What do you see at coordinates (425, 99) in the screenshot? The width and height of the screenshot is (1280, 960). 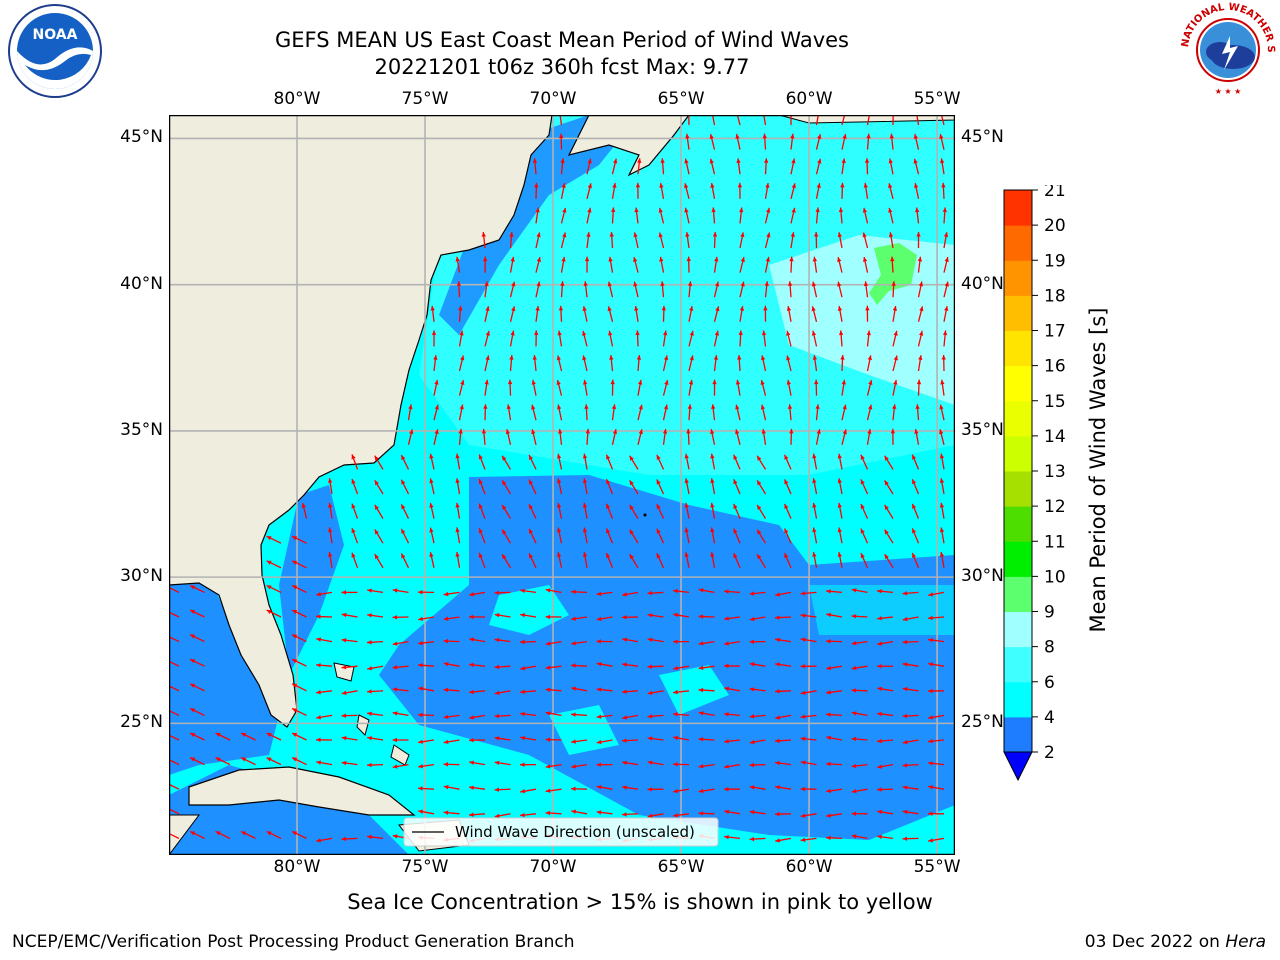 I see `lon-tick-label-top: 75°W` at bounding box center [425, 99].